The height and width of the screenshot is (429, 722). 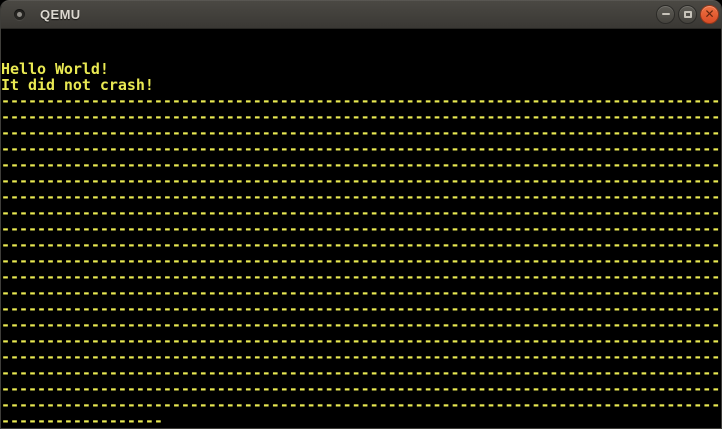 I want to click on app-icon-dot, so click(x=19, y=14).